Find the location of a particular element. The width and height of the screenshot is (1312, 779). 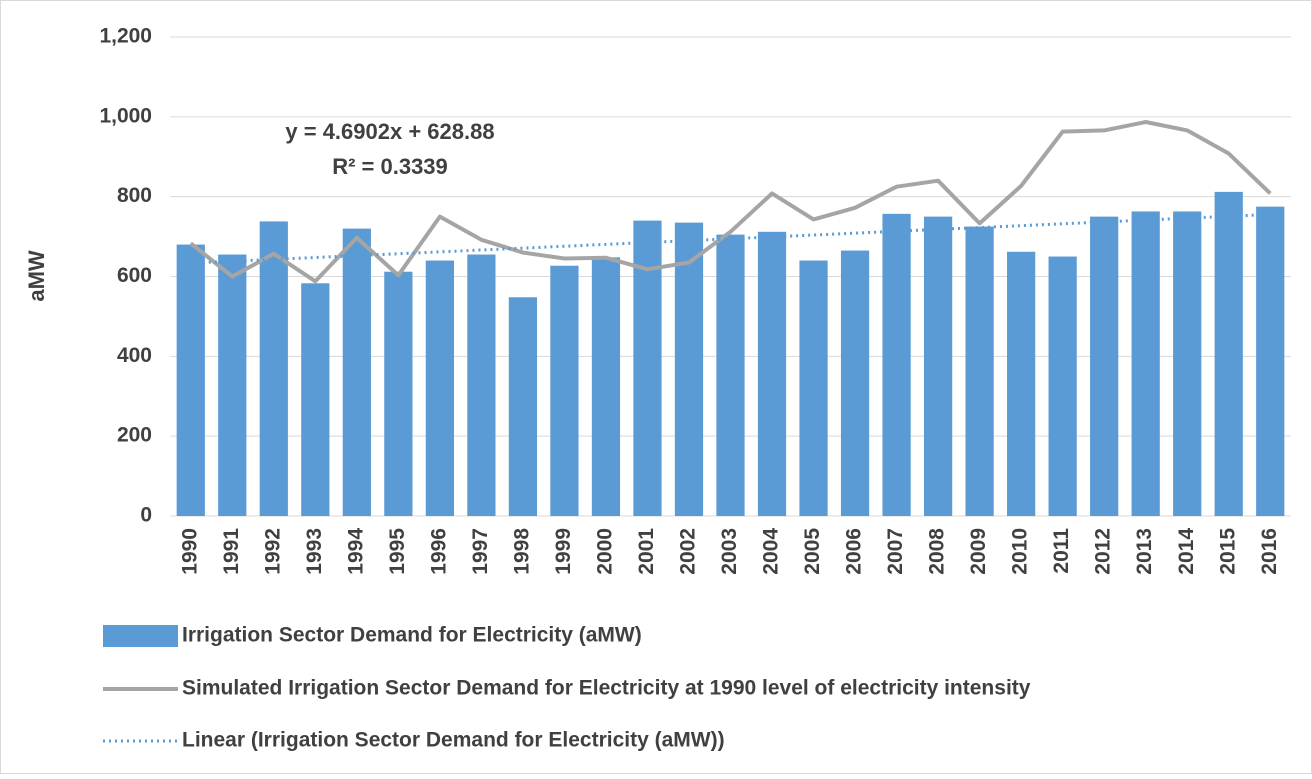

x-tick-label: 2006 is located at coordinates (854, 551).